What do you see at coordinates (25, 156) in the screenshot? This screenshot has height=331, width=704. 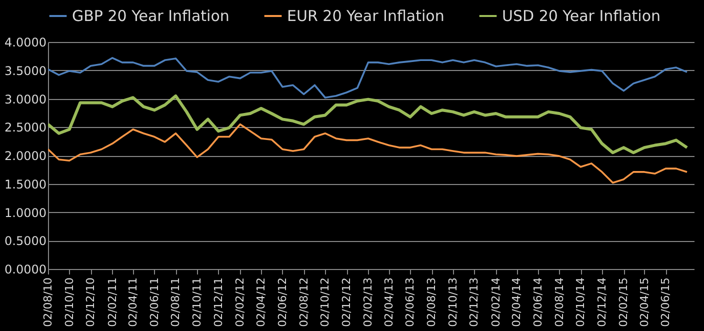 I see `y-tick-label: 2.0000` at bounding box center [25, 156].